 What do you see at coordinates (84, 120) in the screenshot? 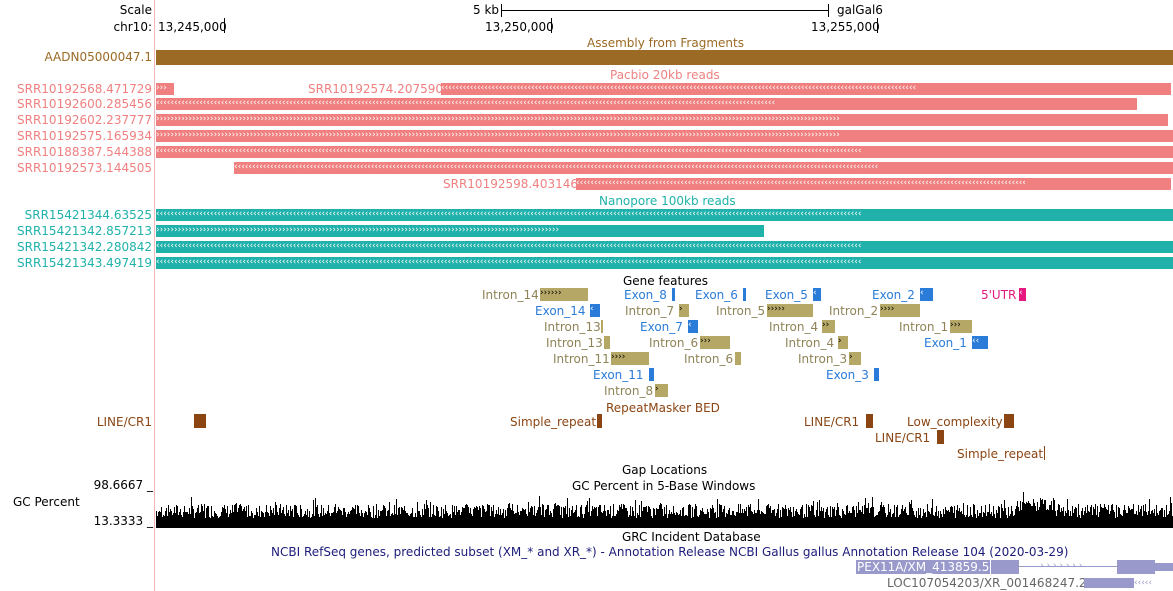
I see `pacbio-read-label: SRR10192602.237777` at bounding box center [84, 120].